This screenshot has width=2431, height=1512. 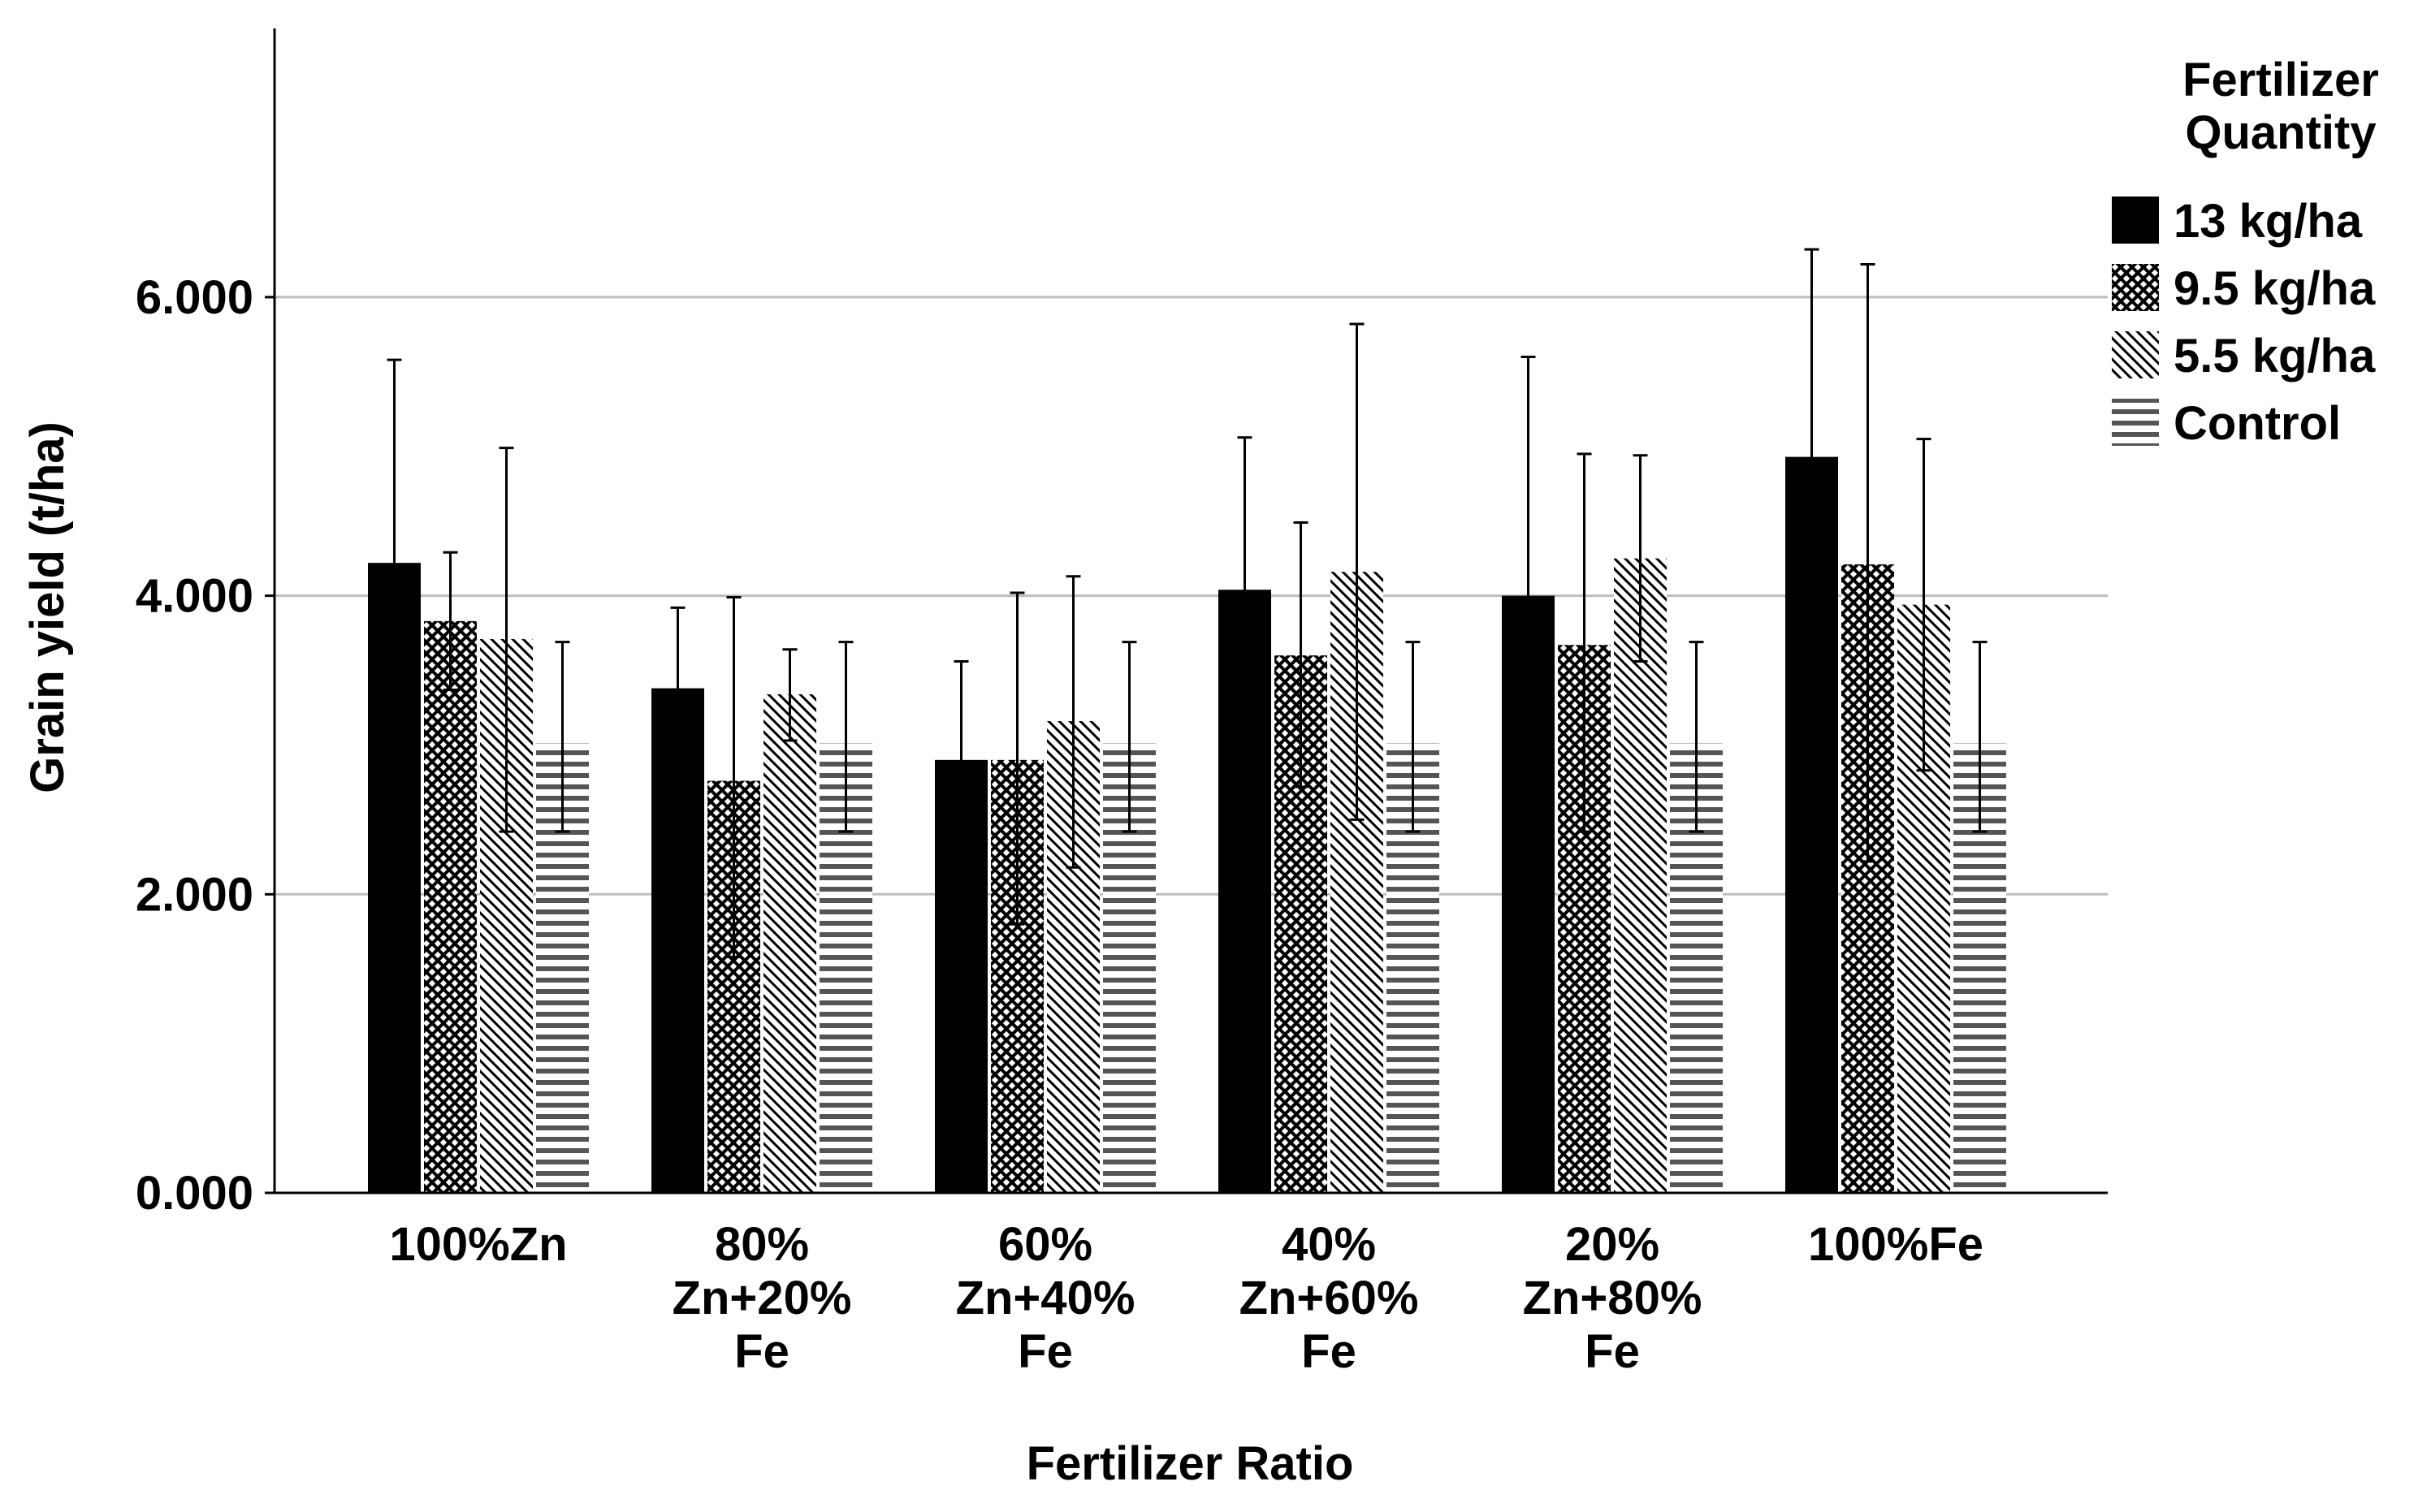 I want to click on legend-label-5-5-kg-ha: 5.5 kg/ha, so click(x=2275, y=356).